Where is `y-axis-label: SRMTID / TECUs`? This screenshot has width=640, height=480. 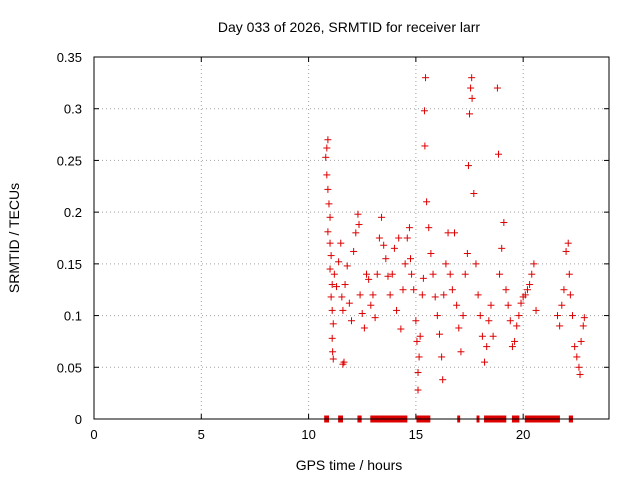
y-axis-label: SRMTID / TECUs is located at coordinates (14, 238).